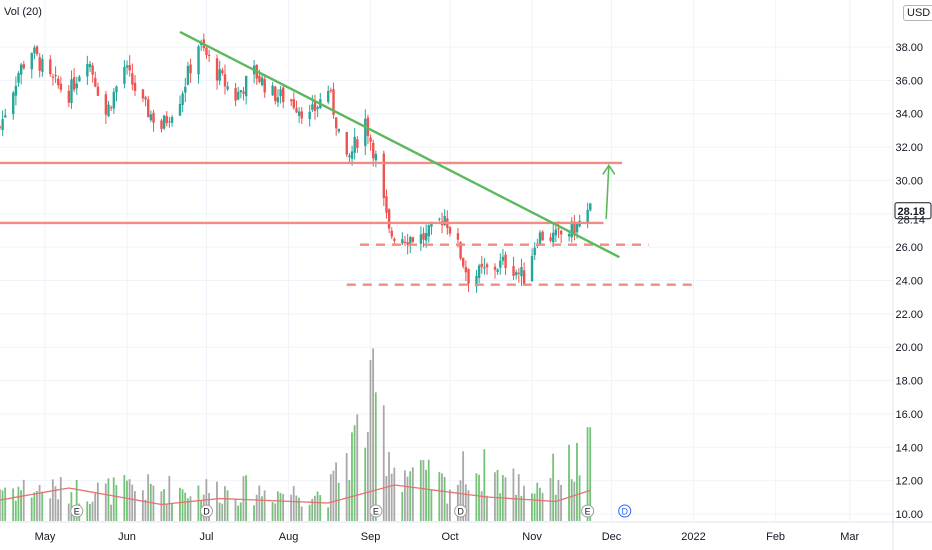  What do you see at coordinates (909, 115) in the screenshot?
I see `y-tick-label: 34.00` at bounding box center [909, 115].